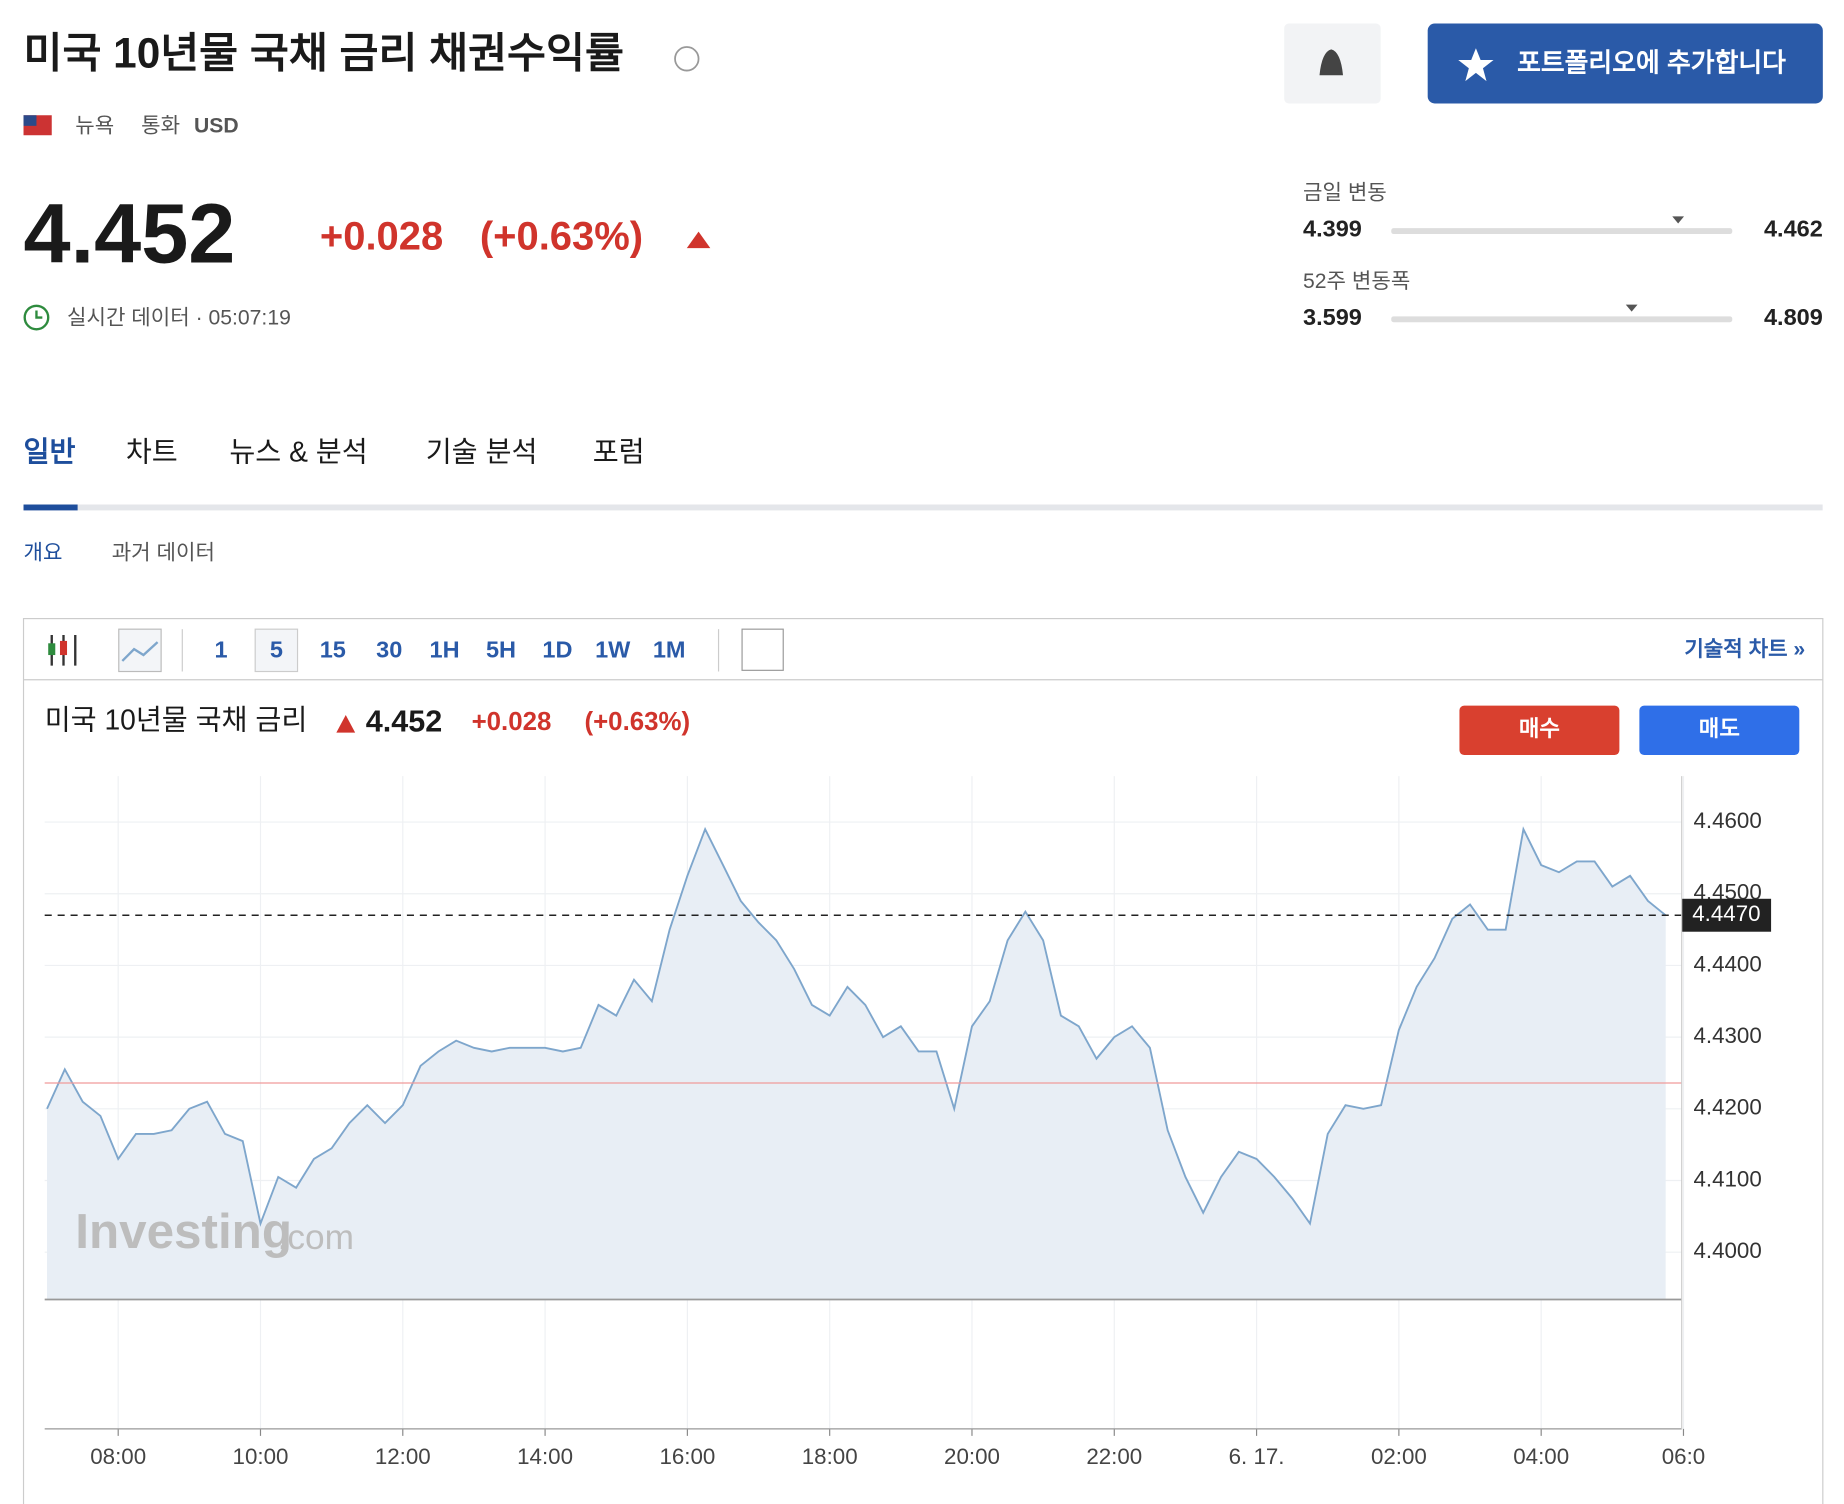 This screenshot has height=1504, width=1844. I want to click on chart-change: +0.028, so click(512, 722).